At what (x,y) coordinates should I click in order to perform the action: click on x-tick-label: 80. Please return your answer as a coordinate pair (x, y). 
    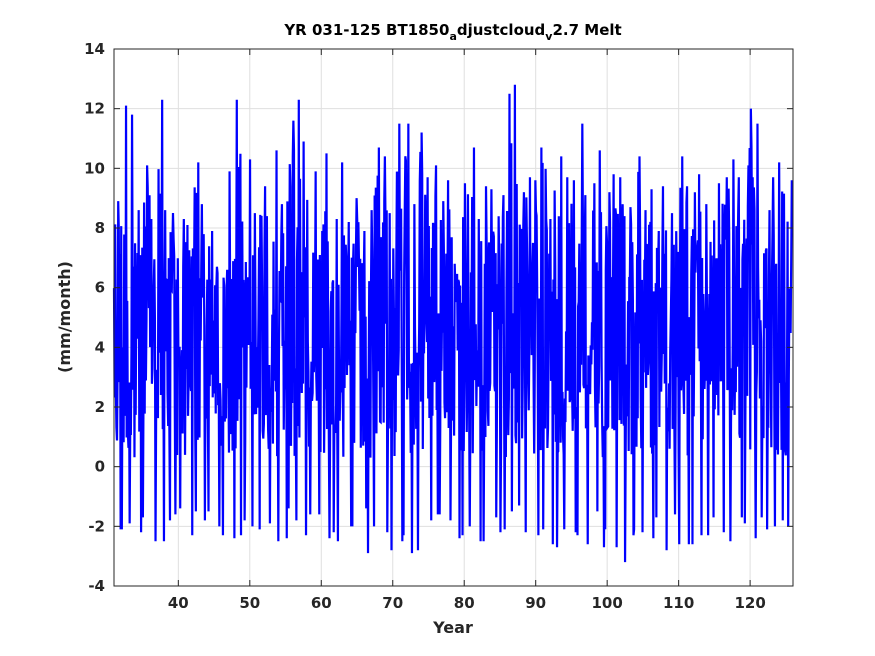
    Looking at the image, I should click on (464, 603).